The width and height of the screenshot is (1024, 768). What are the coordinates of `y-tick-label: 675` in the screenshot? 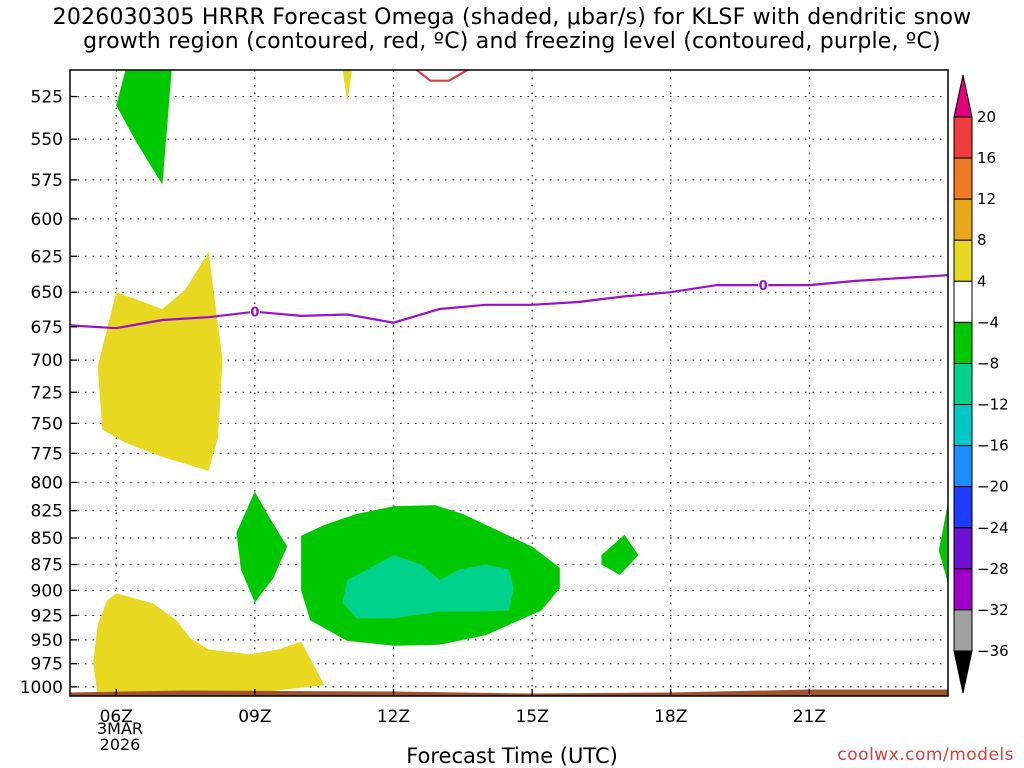 It's located at (47, 328).